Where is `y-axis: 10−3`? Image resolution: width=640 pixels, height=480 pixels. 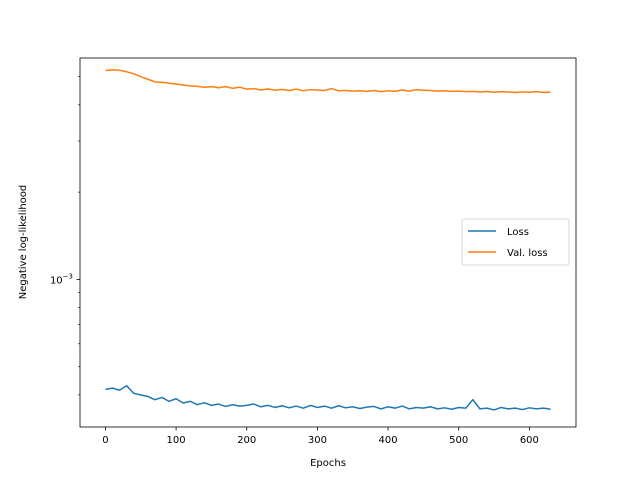 y-axis: 10−3 is located at coordinates (65, 236).